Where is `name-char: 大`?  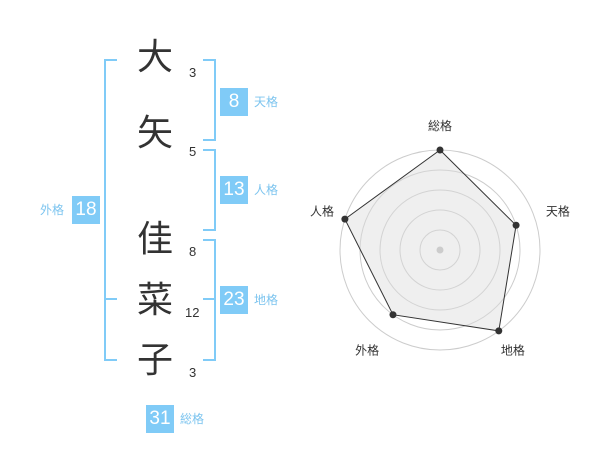
name-char: 大 is located at coordinates (154, 57).